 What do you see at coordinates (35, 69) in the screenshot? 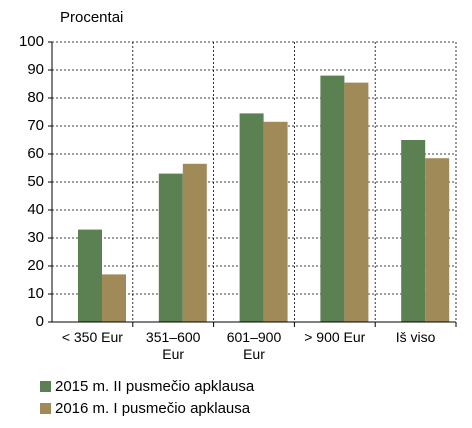
I see `y-tick-label: 90` at bounding box center [35, 69].